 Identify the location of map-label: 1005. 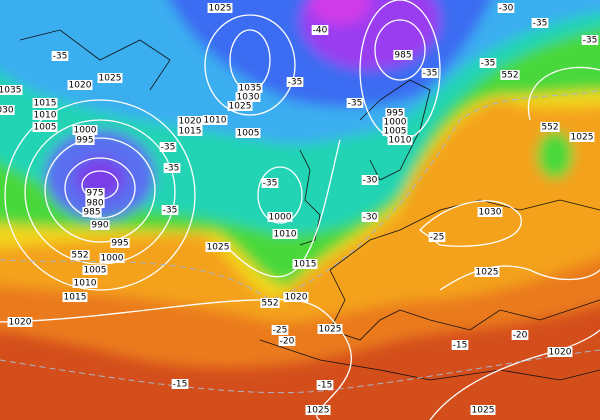
(45, 128).